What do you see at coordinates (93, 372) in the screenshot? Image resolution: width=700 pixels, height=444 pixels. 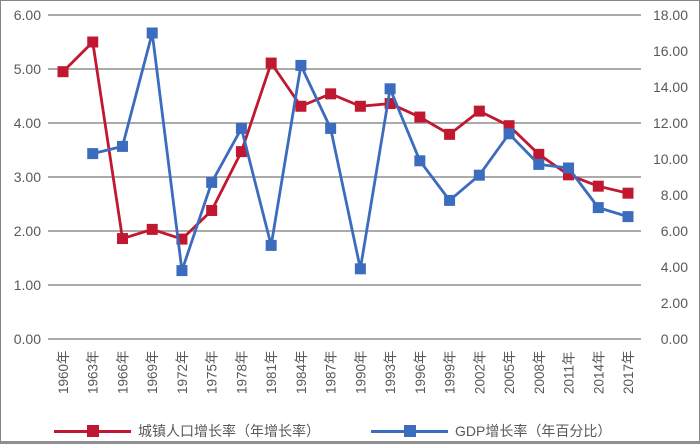 I see `x-axis-tick-label: 1963年` at bounding box center [93, 372].